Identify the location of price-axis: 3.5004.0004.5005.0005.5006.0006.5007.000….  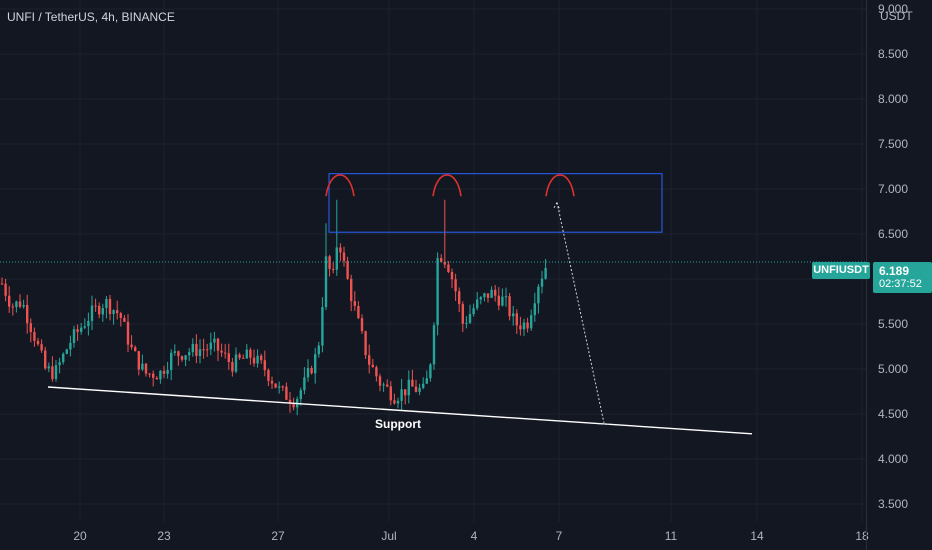
(893, 256).